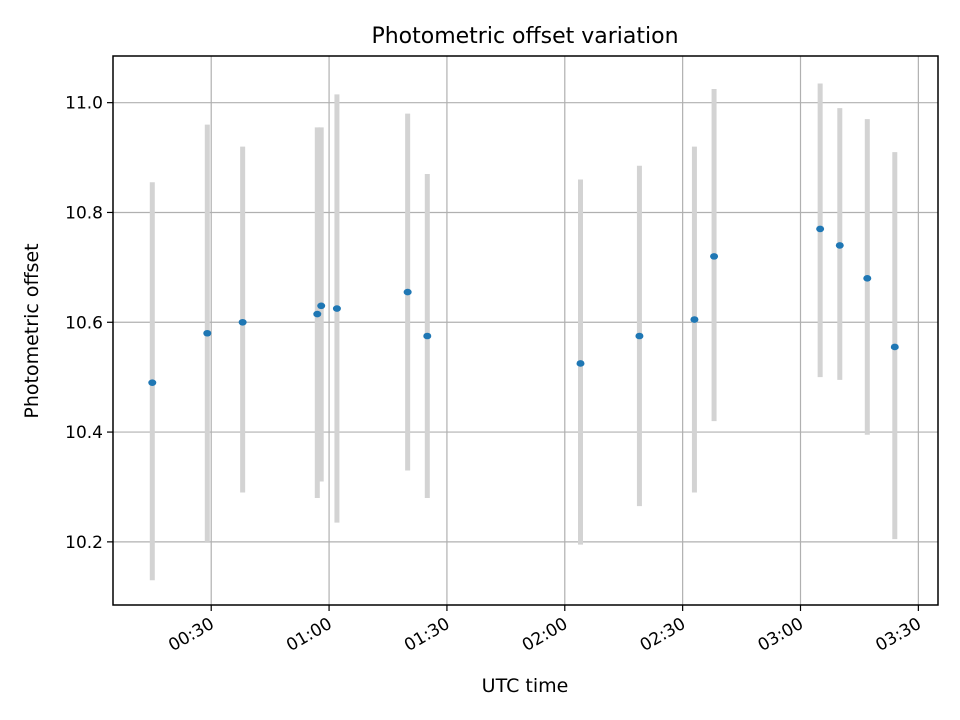 Image resolution: width=960 pixels, height=720 pixels. Describe the element at coordinates (32, 330) in the screenshot. I see `y-axis-label: Photometric offset` at that location.